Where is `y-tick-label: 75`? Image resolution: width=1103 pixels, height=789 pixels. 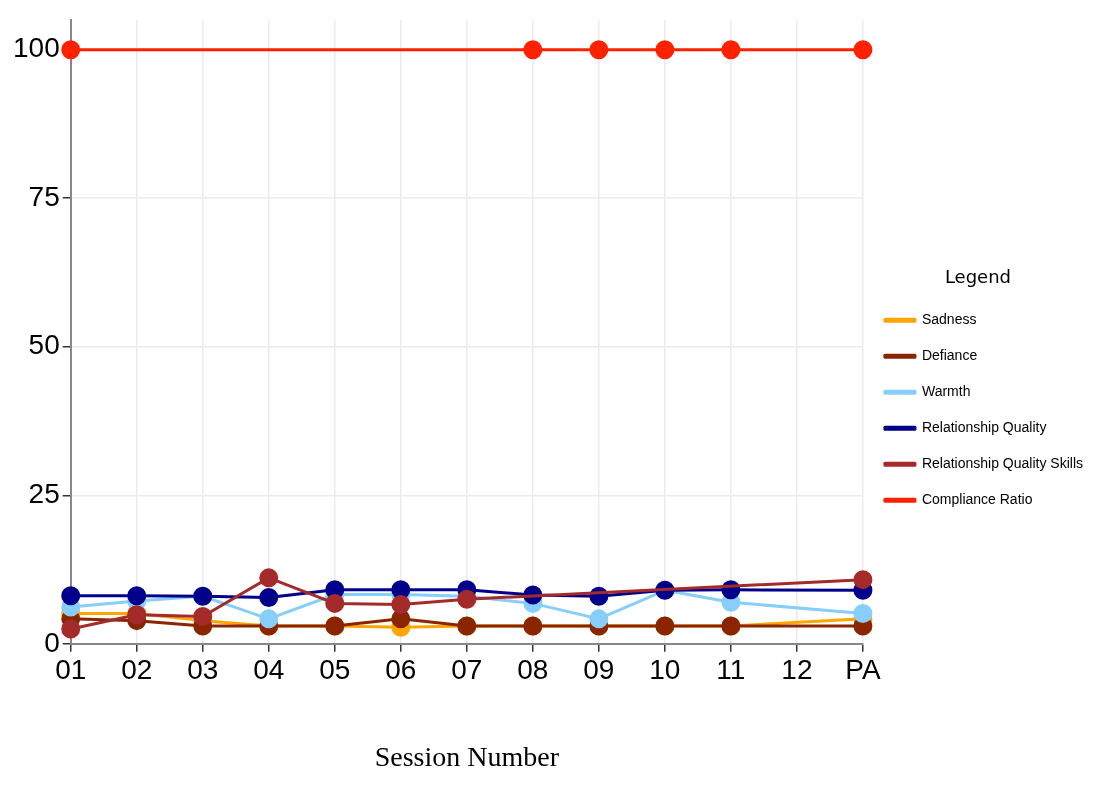 y-tick-label: 75 is located at coordinates (44, 196).